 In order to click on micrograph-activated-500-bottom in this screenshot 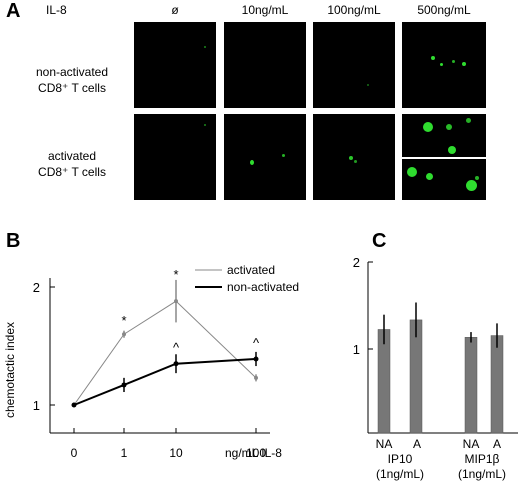, I will do `click(444, 179)`.